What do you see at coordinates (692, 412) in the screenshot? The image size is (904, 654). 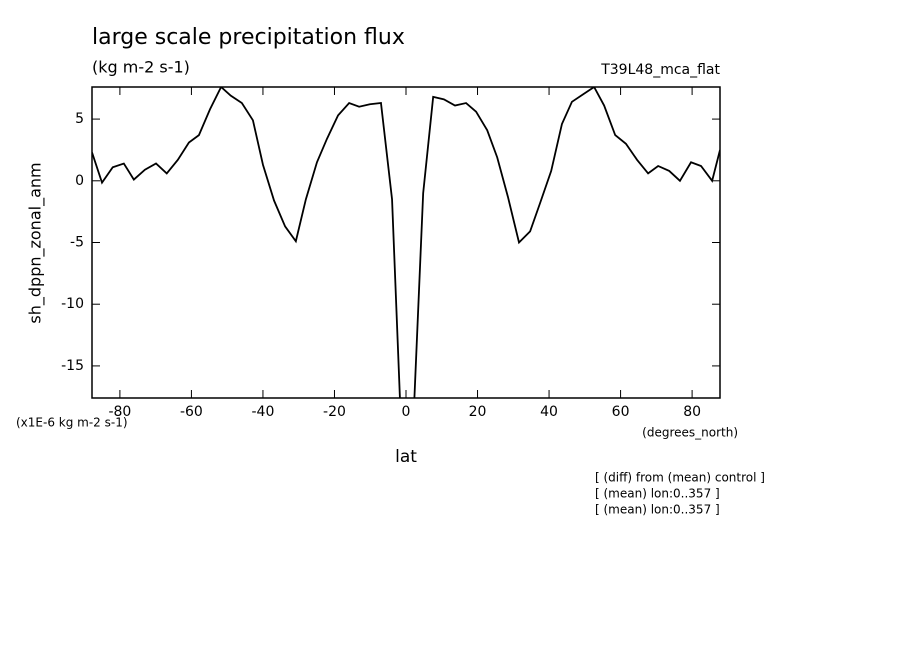 I see `x-tick-label: 80` at bounding box center [692, 412].